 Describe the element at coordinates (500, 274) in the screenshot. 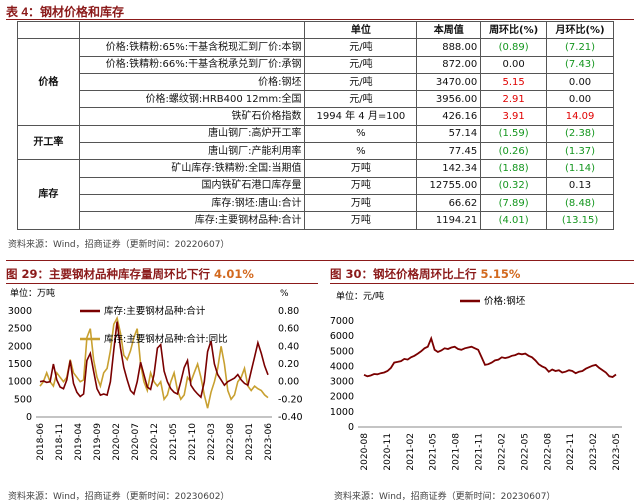

I see `chart30-title-highlight: 5.15%` at that location.